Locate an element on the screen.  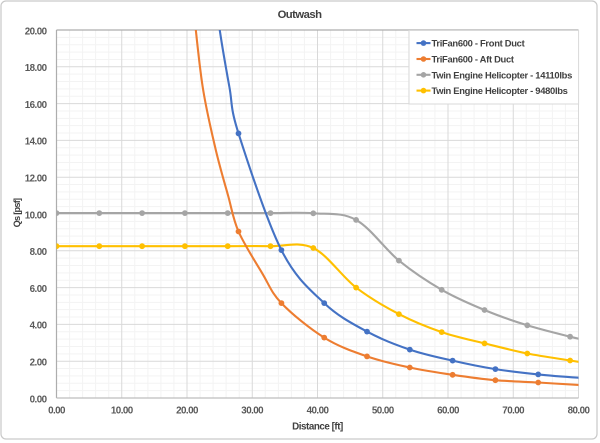
svg-text: TriFan600 - Aft Duct is located at coordinates (473, 59).